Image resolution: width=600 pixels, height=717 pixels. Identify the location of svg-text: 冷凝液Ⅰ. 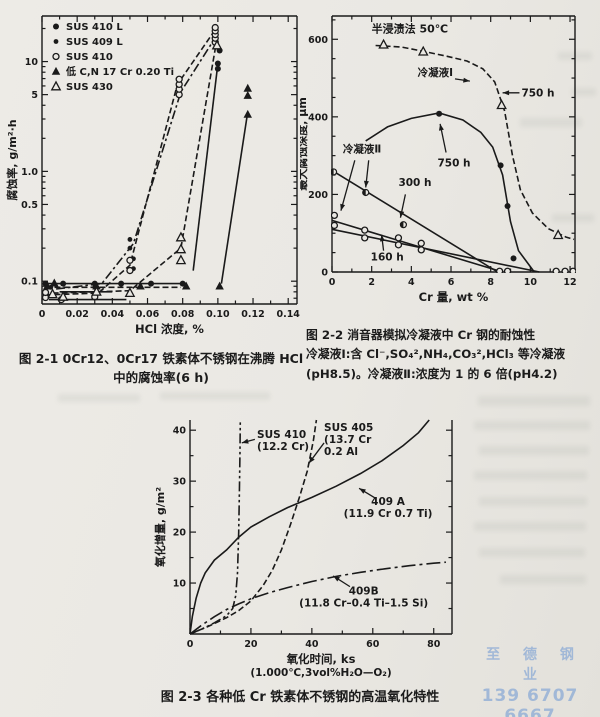
(435, 72).